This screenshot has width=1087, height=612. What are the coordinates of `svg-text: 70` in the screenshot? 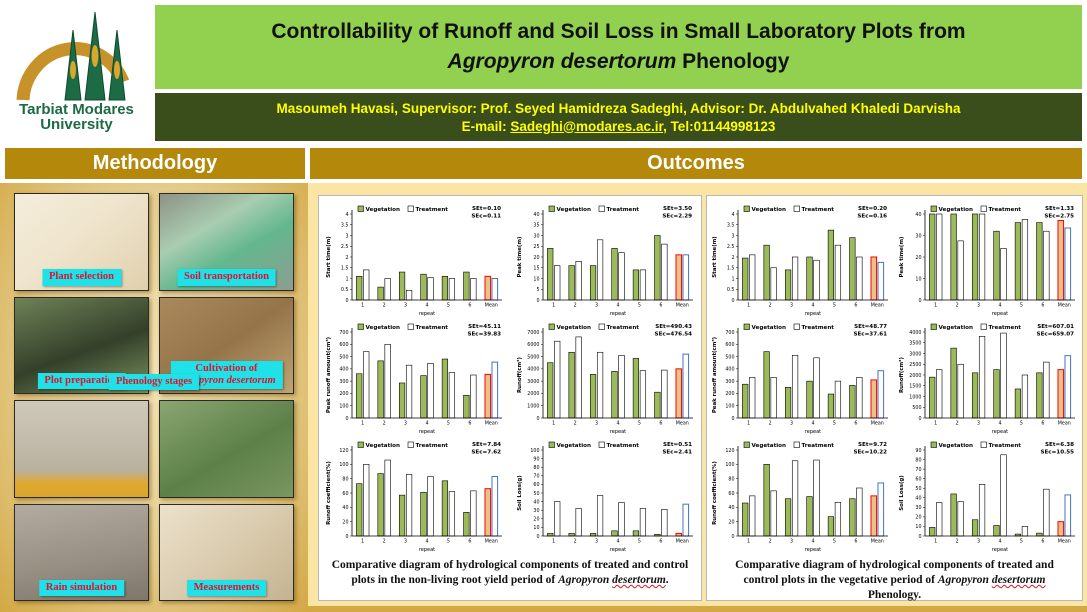 It's located at (919, 470).